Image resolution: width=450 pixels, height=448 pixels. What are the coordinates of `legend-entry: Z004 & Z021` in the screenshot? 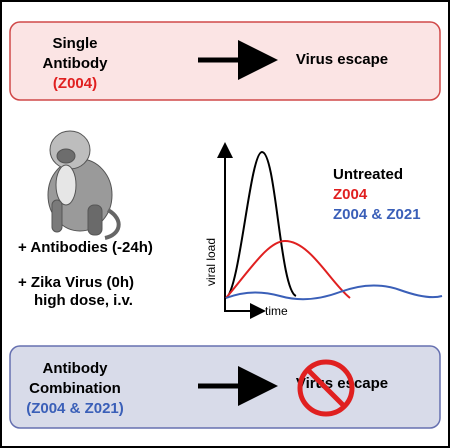 It's located at (377, 214).